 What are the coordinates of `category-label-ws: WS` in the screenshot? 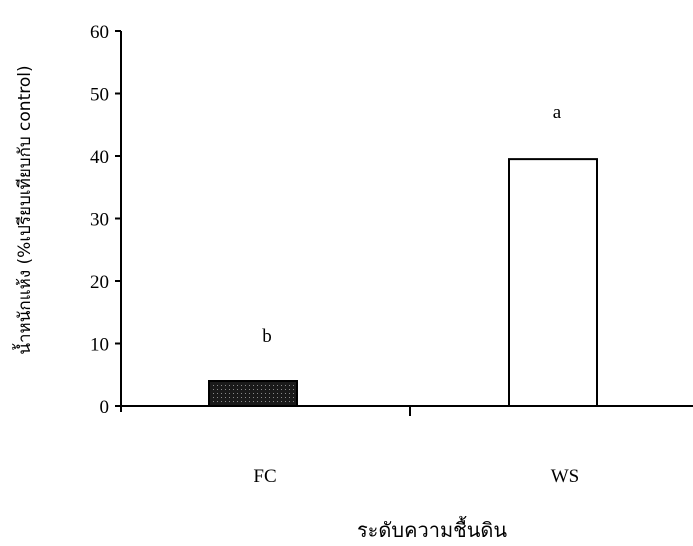 It's located at (565, 476).